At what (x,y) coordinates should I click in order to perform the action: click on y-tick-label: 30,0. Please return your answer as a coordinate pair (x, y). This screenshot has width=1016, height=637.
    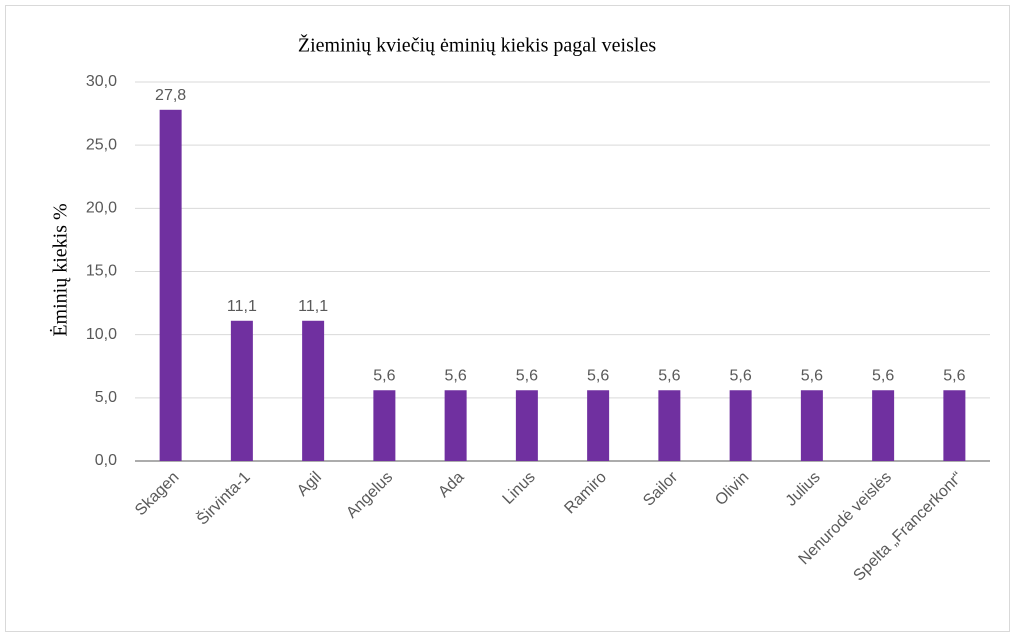
    Looking at the image, I should click on (101, 81).